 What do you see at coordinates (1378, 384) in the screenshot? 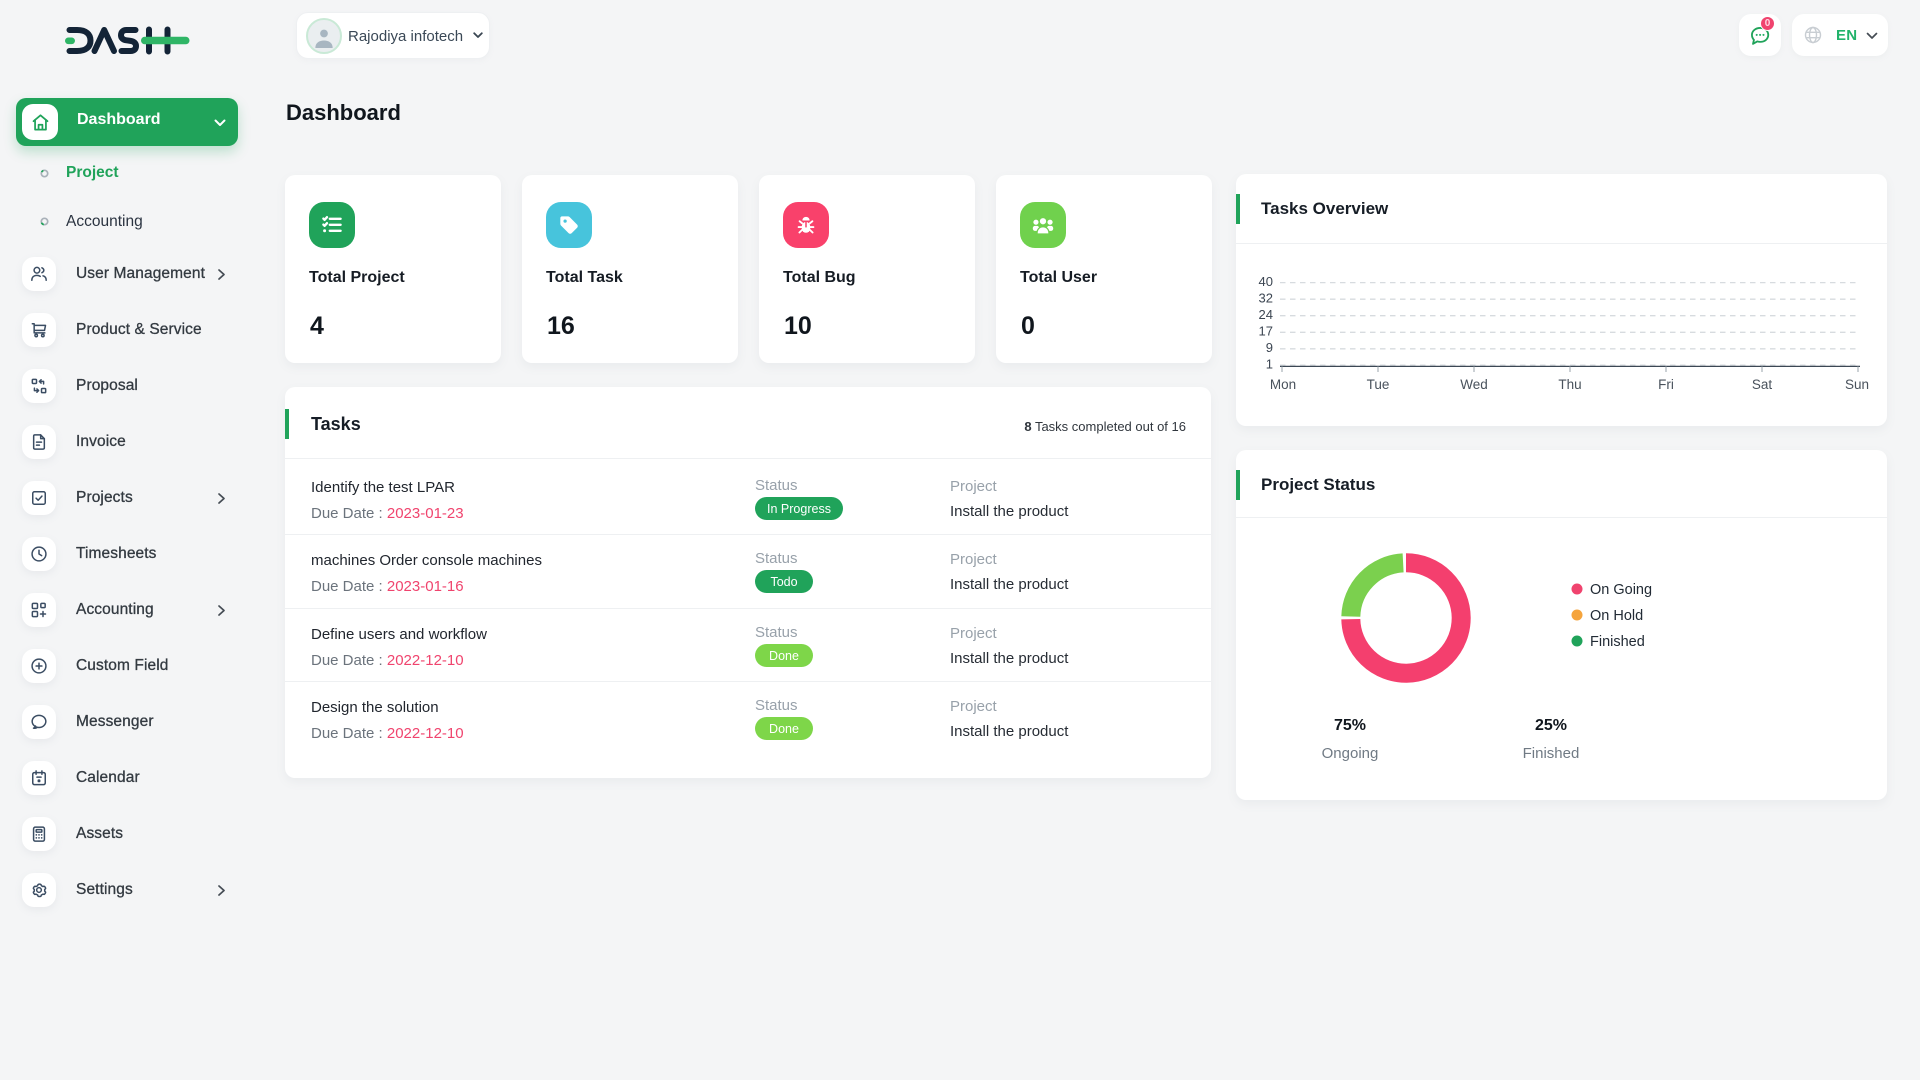
I see `svg-text: Tue` at bounding box center [1378, 384].